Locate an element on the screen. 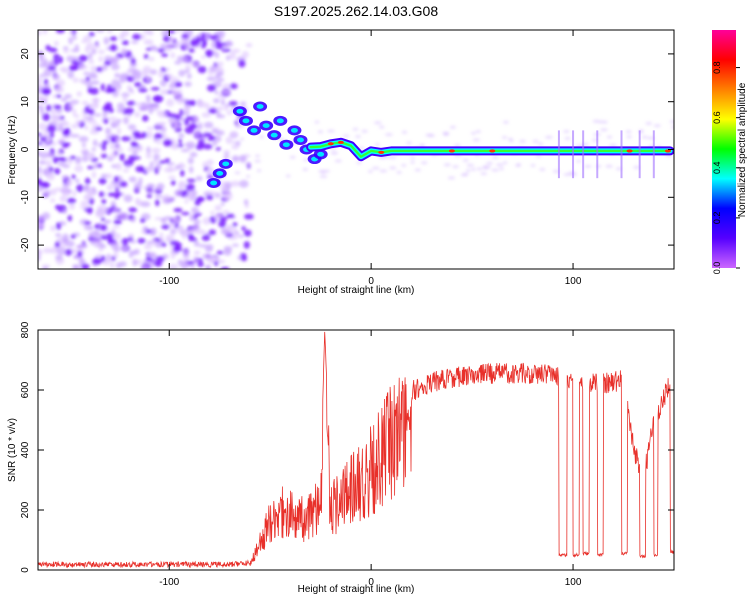 The width and height of the screenshot is (750, 600). snr-x-label: Height of straight line (km) is located at coordinates (356, 589).